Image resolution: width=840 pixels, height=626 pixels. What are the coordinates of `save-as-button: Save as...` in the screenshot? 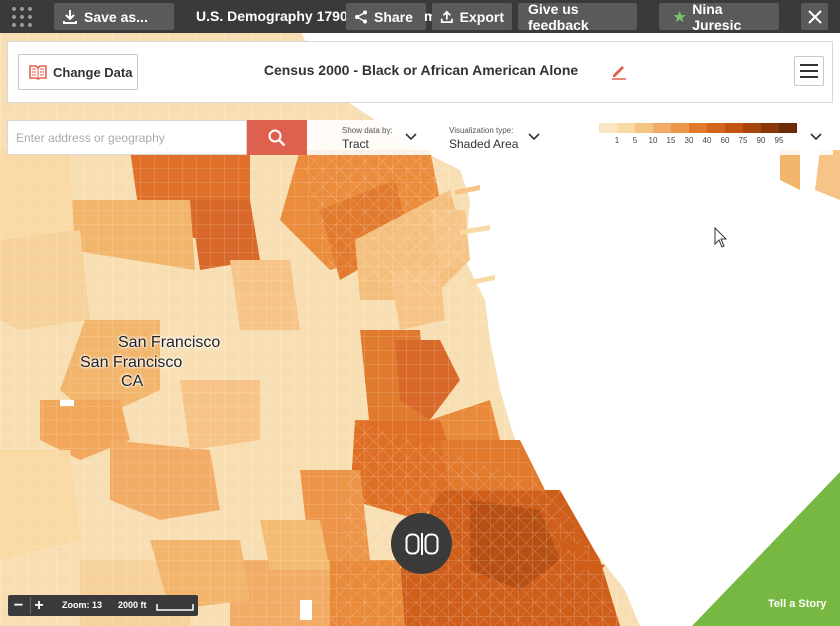 It's located at (114, 16).